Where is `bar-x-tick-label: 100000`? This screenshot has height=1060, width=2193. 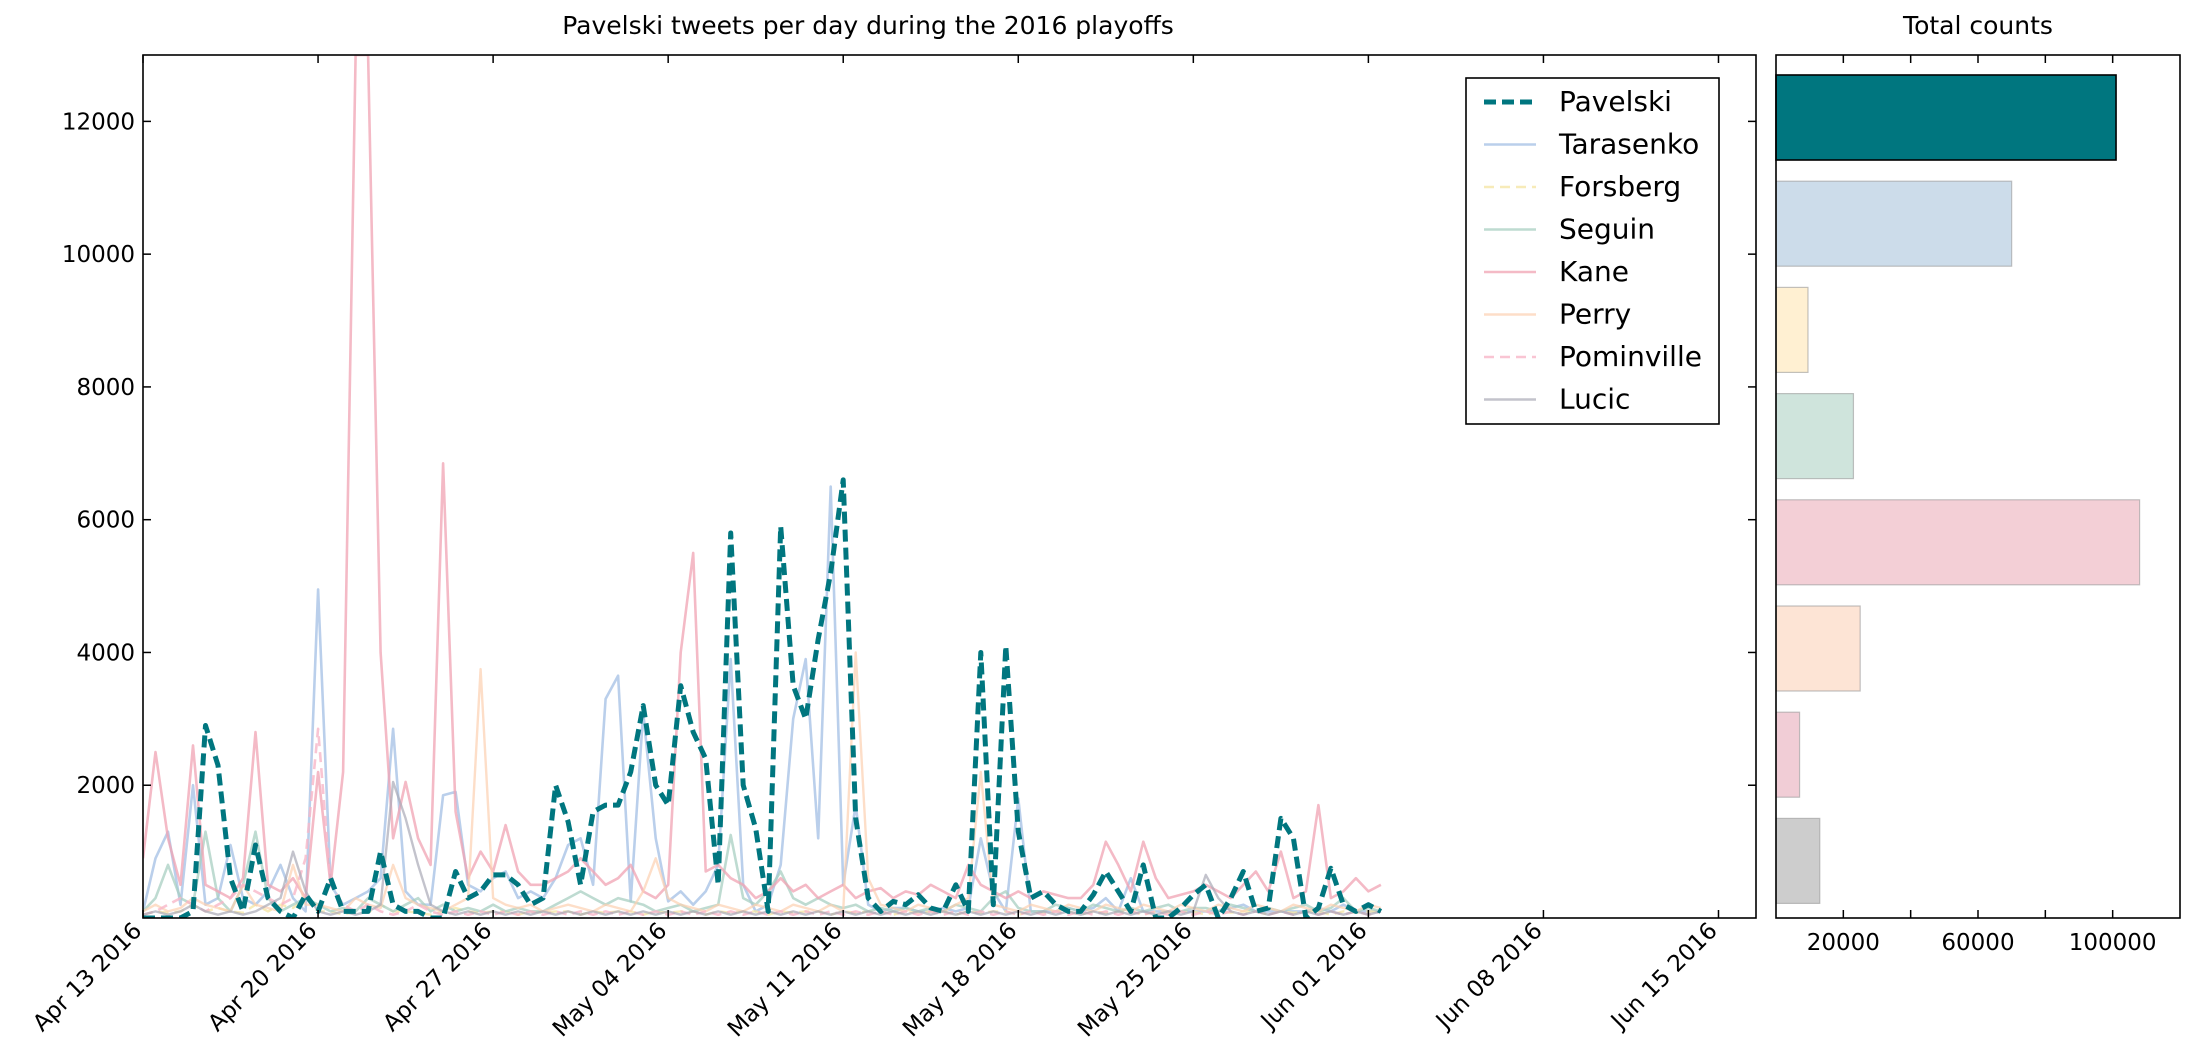
bar-x-tick-label: 100000 is located at coordinates (2113, 943).